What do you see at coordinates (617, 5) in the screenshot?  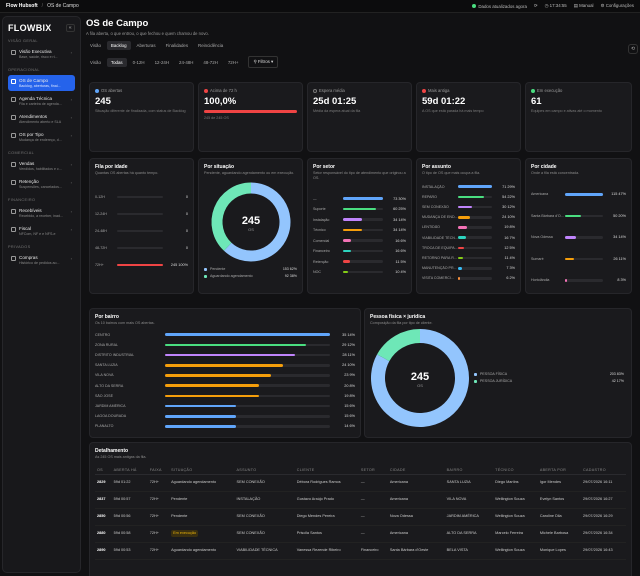 I see `settings-button: ⚙ Configurações` at bounding box center [617, 5].